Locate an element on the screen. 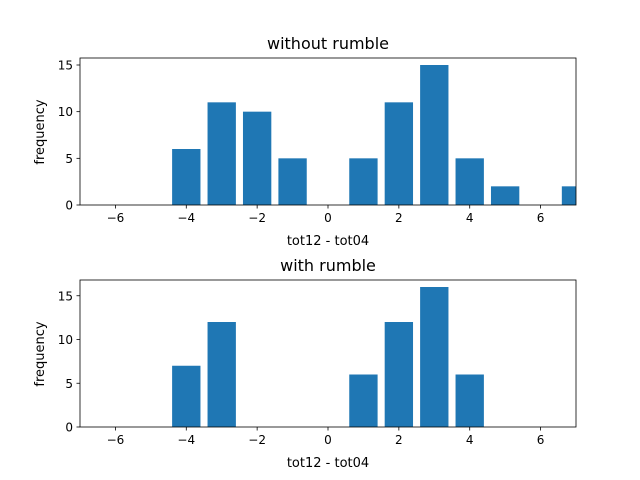  chart-title: without rumble is located at coordinates (328, 43).